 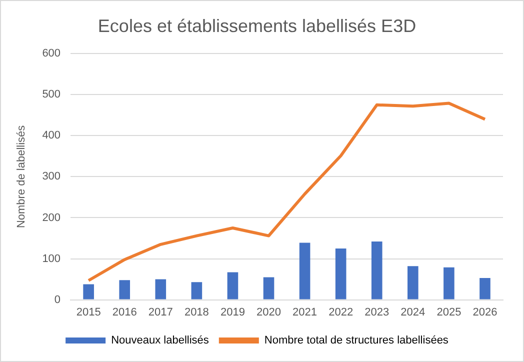 What do you see at coordinates (51, 94) in the screenshot?
I see `y-tick-label: 500` at bounding box center [51, 94].